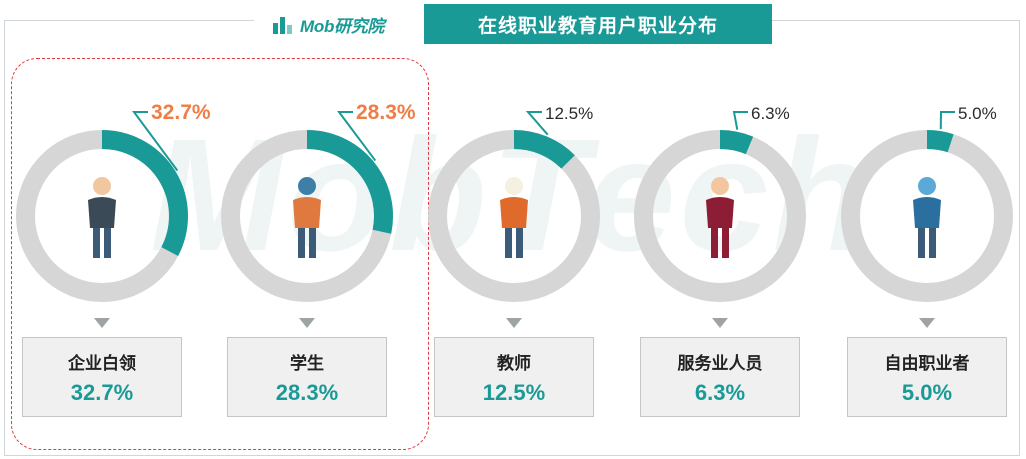  Describe the element at coordinates (307, 392) in the screenshot. I see `category-value-2: 28.3%` at that location.